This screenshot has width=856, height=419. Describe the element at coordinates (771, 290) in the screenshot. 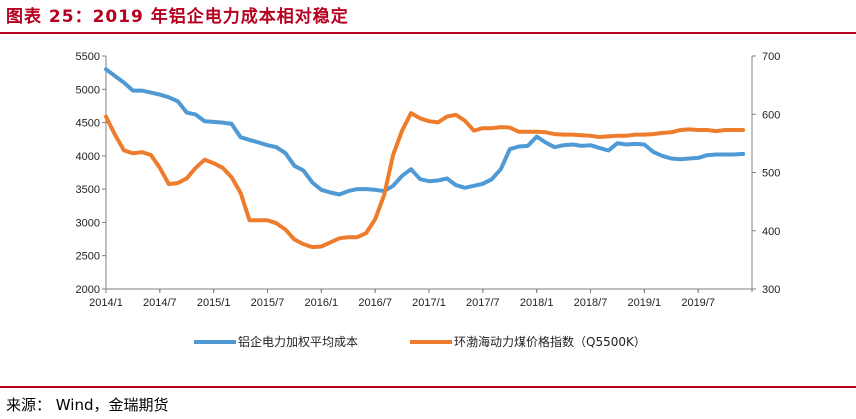

I see `right-tick-label: 300` at that location.